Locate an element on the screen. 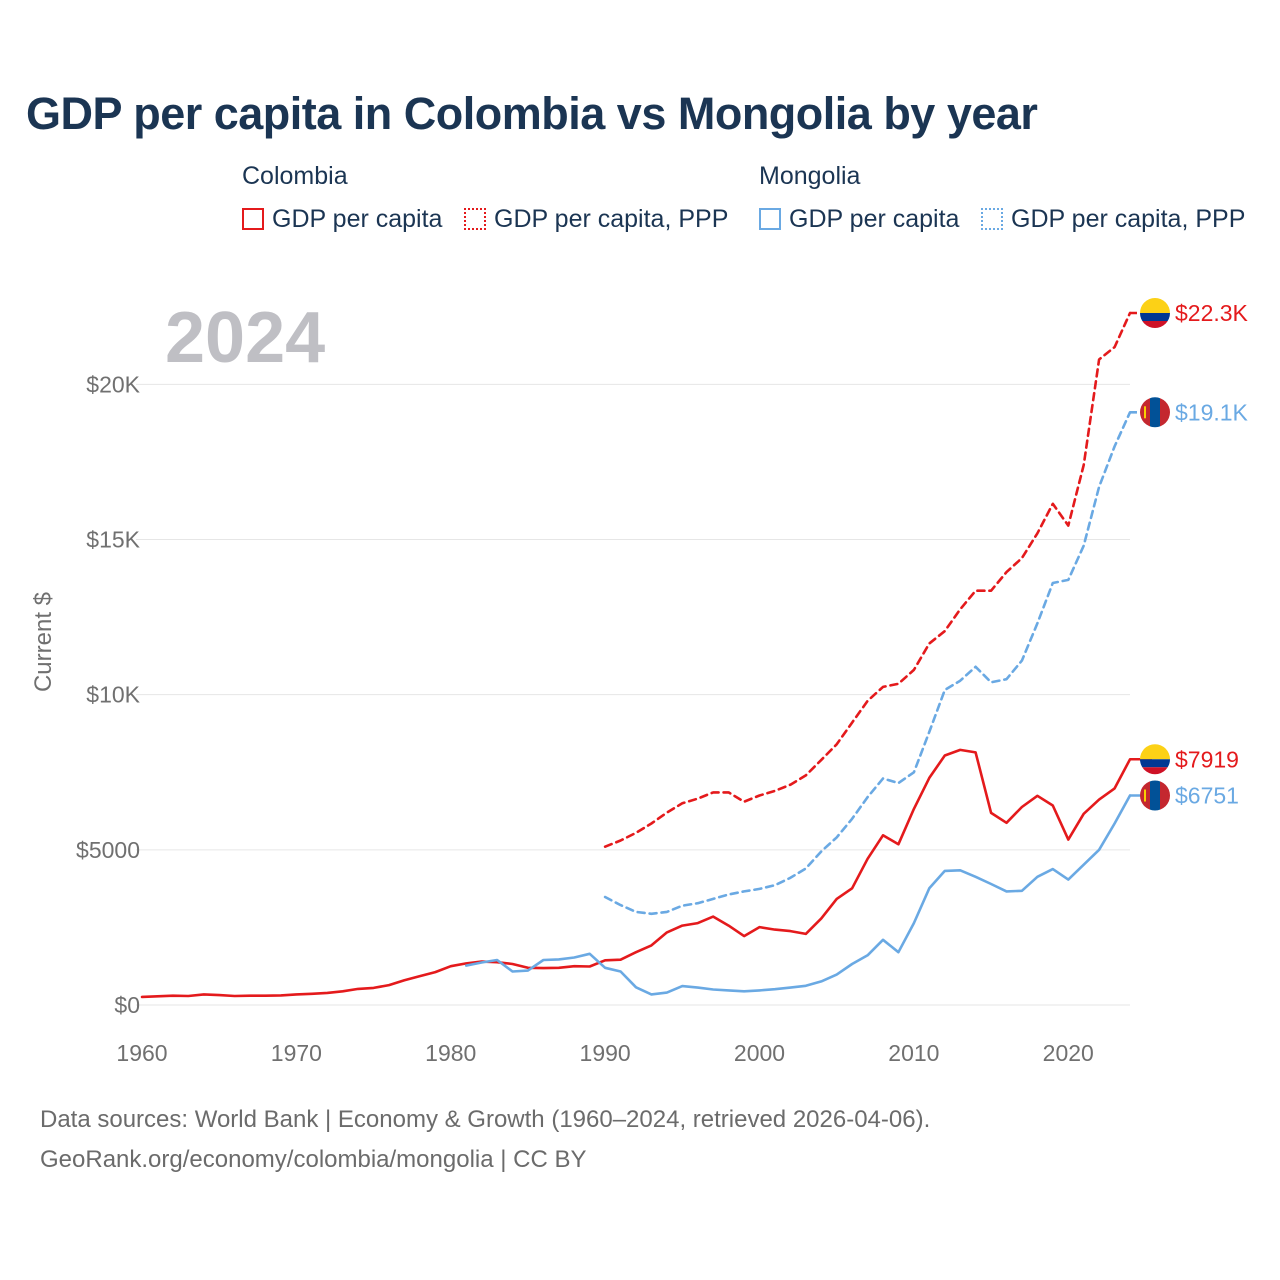 The height and width of the screenshot is (1280, 1280). x-tick-label: 2020 is located at coordinates (1068, 1053).